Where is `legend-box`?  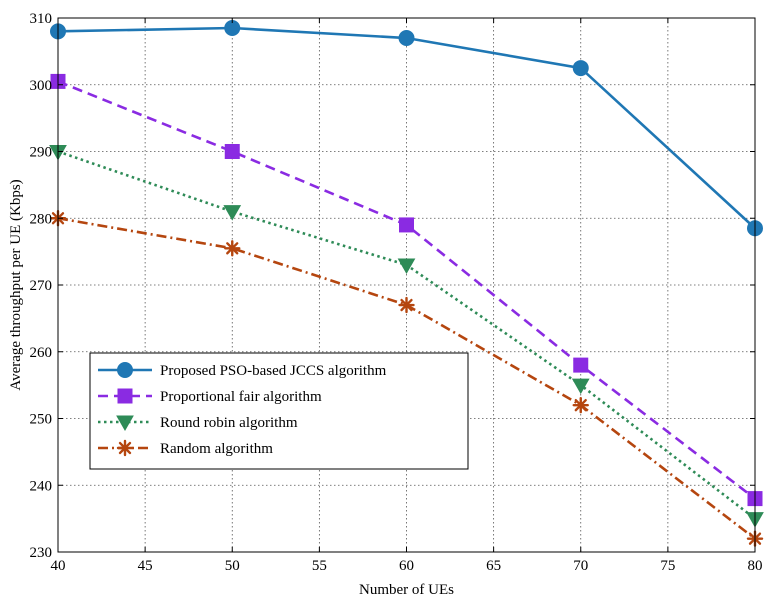
legend-box is located at coordinates (279, 411).